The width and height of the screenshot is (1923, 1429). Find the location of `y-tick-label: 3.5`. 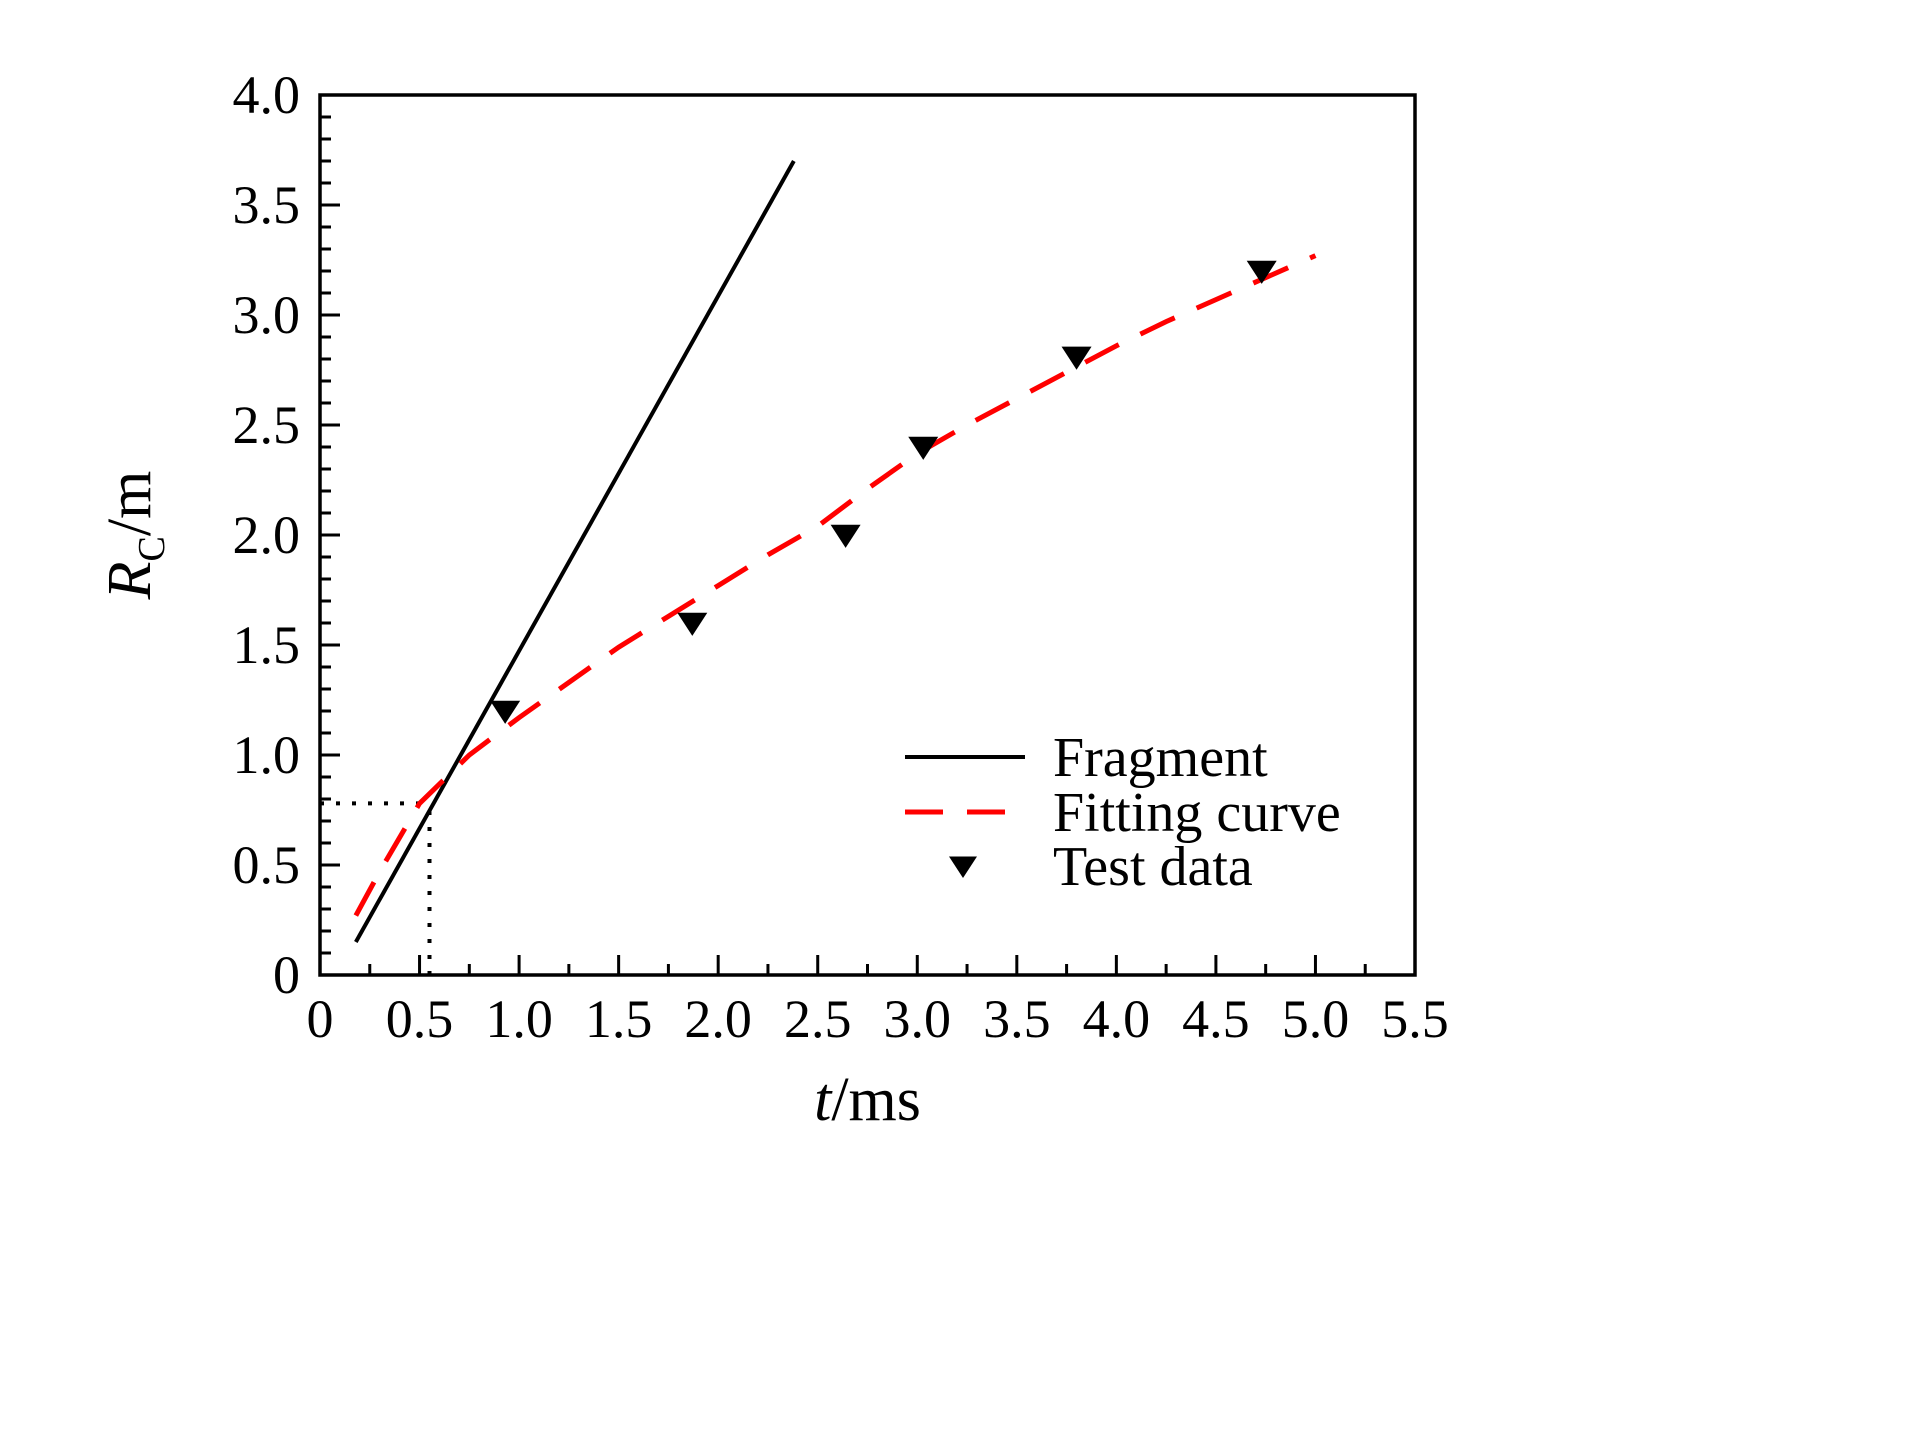

y-tick-label: 3.5 is located at coordinates (267, 205).